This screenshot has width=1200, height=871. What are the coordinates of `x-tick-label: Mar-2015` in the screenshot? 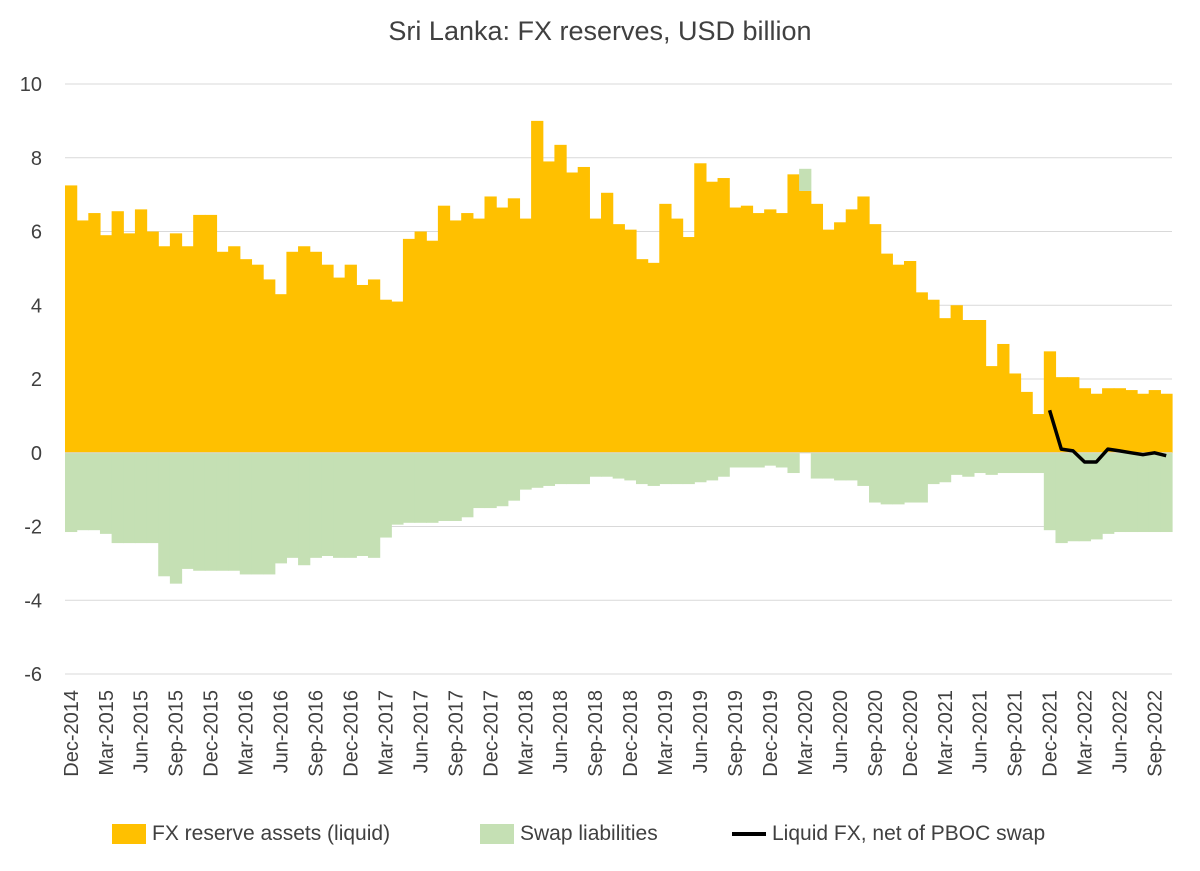 It's located at (107, 733).